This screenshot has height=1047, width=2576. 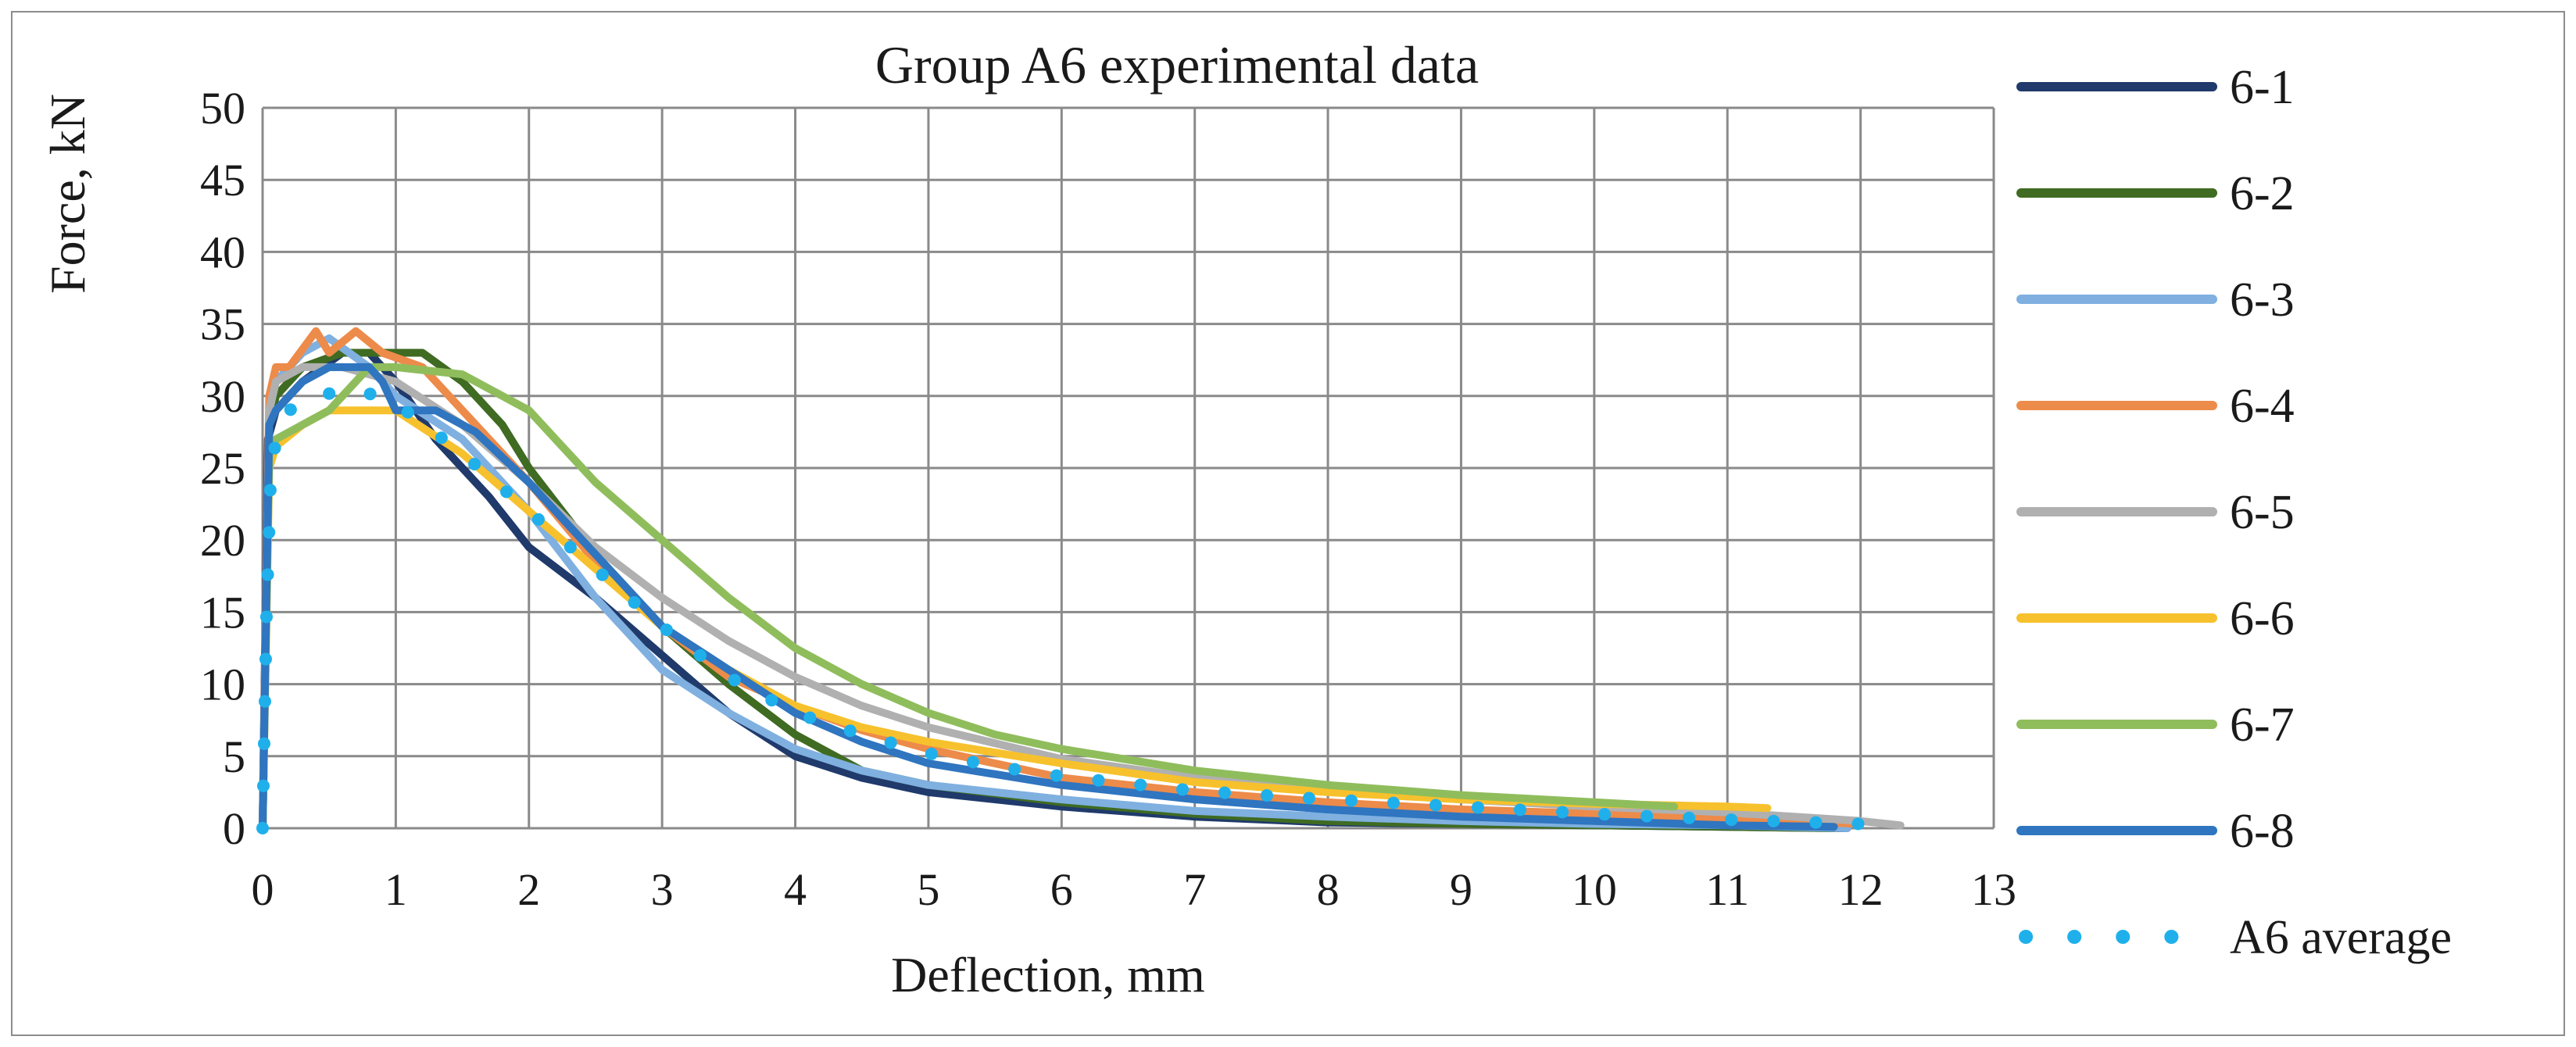 What do you see at coordinates (1727, 889) in the screenshot?
I see `x-tick-label: 11` at bounding box center [1727, 889].